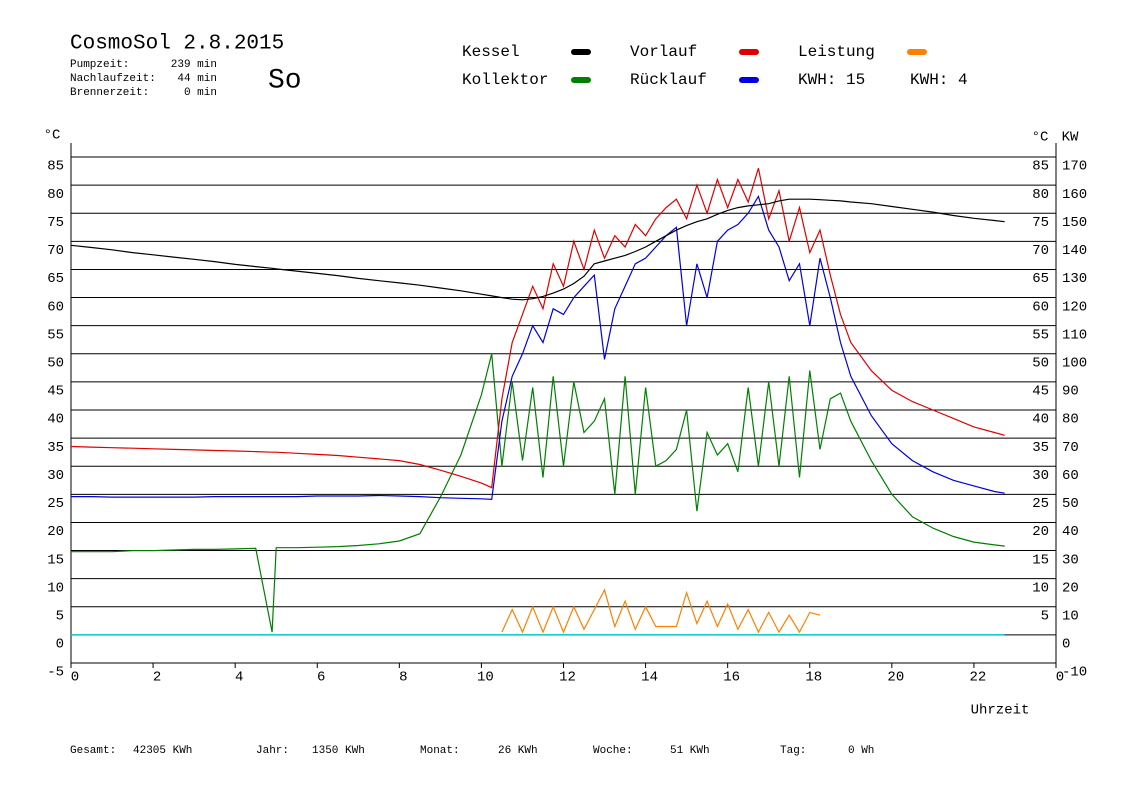  Describe the element at coordinates (1040, 195) in the screenshot. I see `y-tick-label-right: 80` at that location.